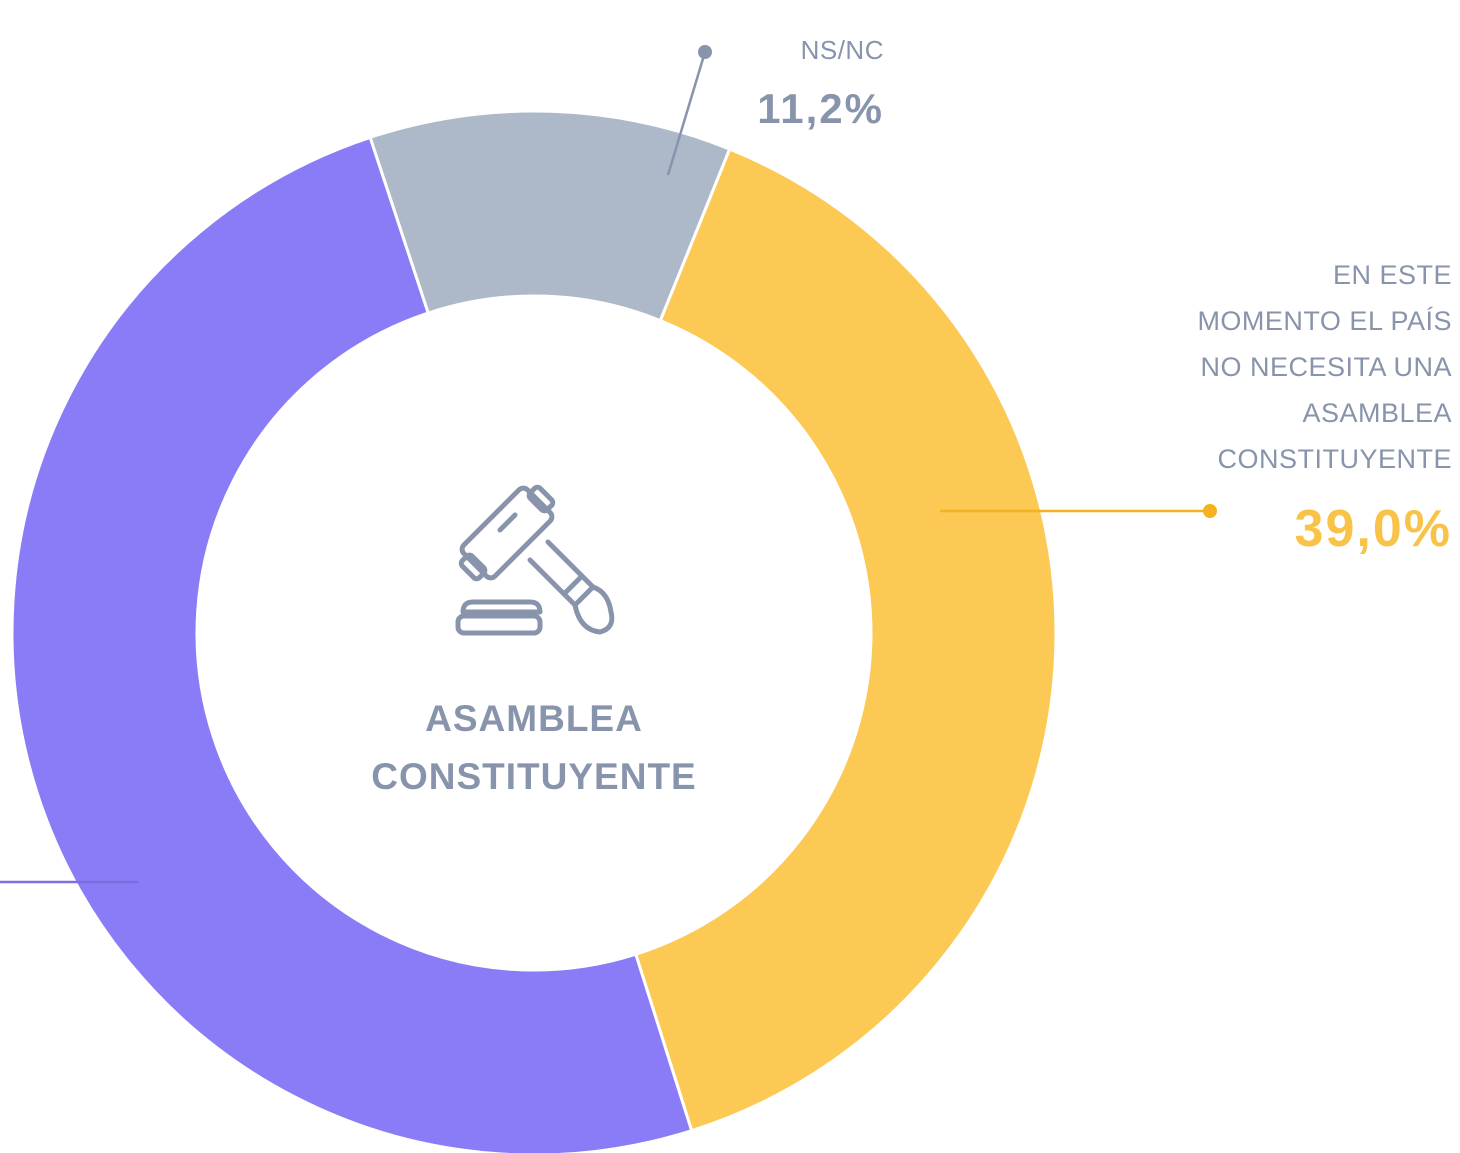 This screenshot has width=1460, height=1153. What do you see at coordinates (820, 82) in the screenshot?
I see `label-group: NS/NC 11,2%` at bounding box center [820, 82].